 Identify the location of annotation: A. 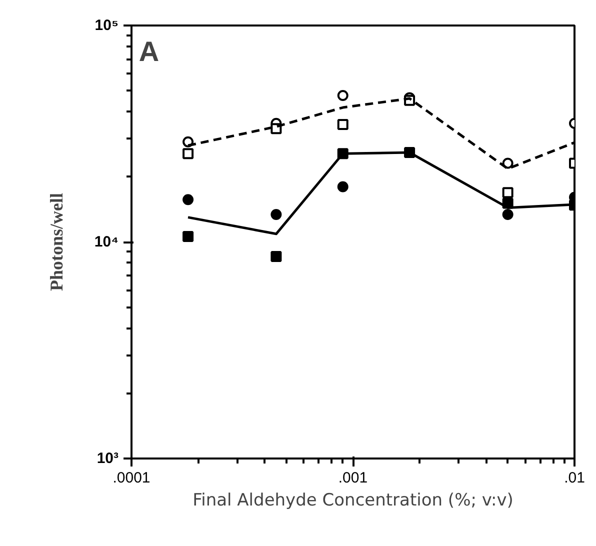
(149, 52).